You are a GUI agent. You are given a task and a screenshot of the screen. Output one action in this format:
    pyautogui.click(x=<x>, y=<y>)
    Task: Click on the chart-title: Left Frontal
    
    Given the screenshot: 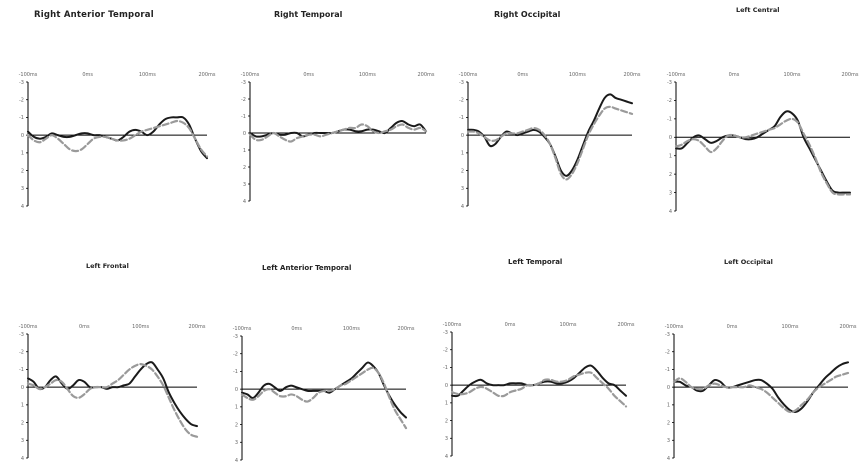 What is the action you would take?
    pyautogui.click(x=107, y=266)
    